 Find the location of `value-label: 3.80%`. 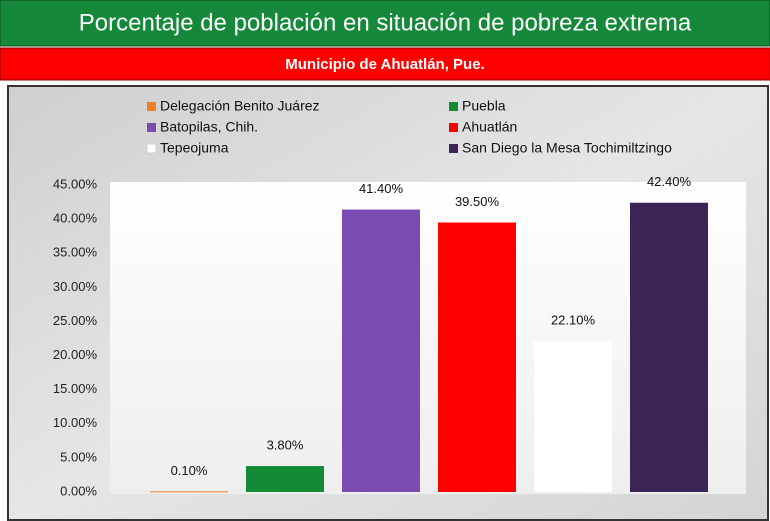

value-label: 3.80% is located at coordinates (285, 445).